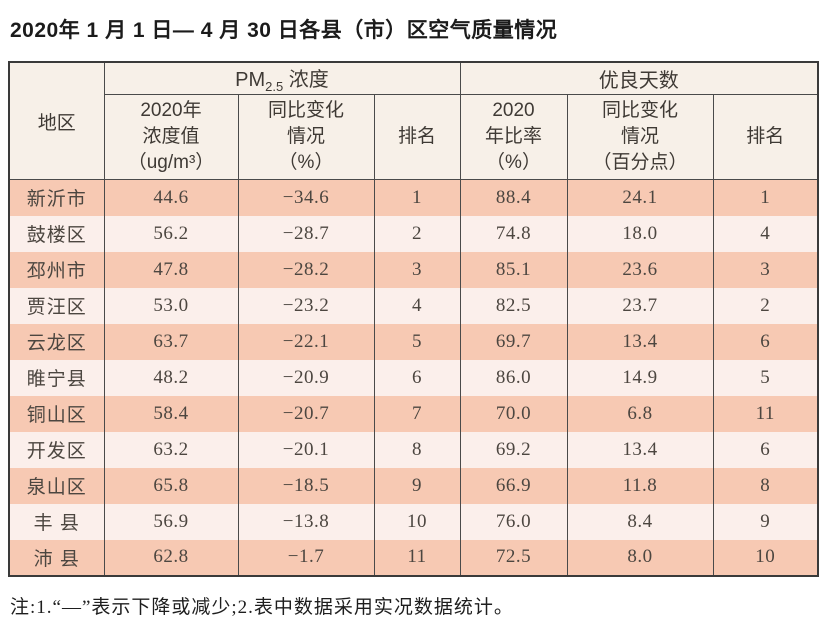 The width and height of the screenshot is (825, 620). I want to click on table-row: 沛 县 62.8 −1.7 11 72.5 8.0 10, so click(413, 557).